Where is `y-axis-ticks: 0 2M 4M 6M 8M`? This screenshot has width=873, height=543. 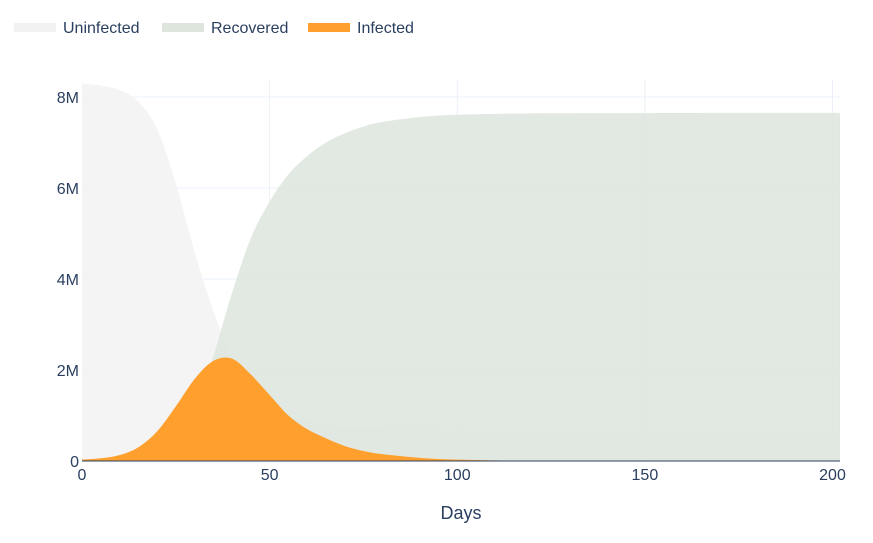
y-axis-ticks: 0 2M 4M 6M 8M is located at coordinates (68, 280).